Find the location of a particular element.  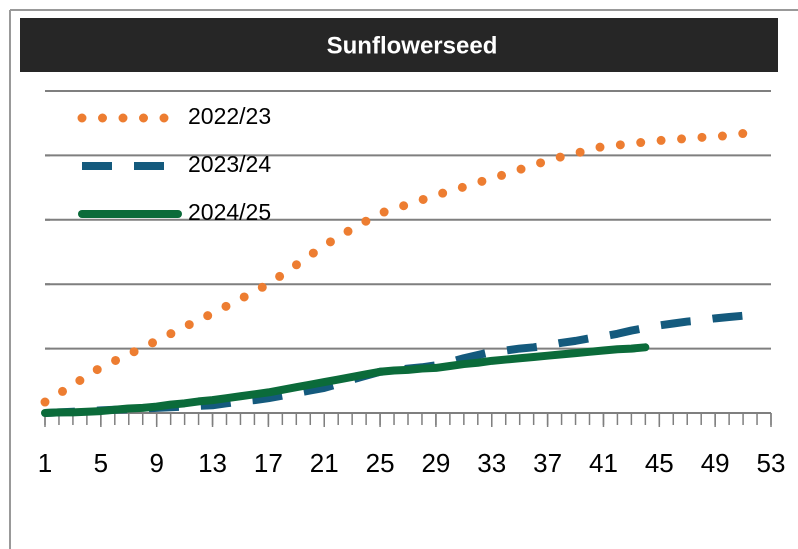

x-tick-label: 33 is located at coordinates (491, 463).